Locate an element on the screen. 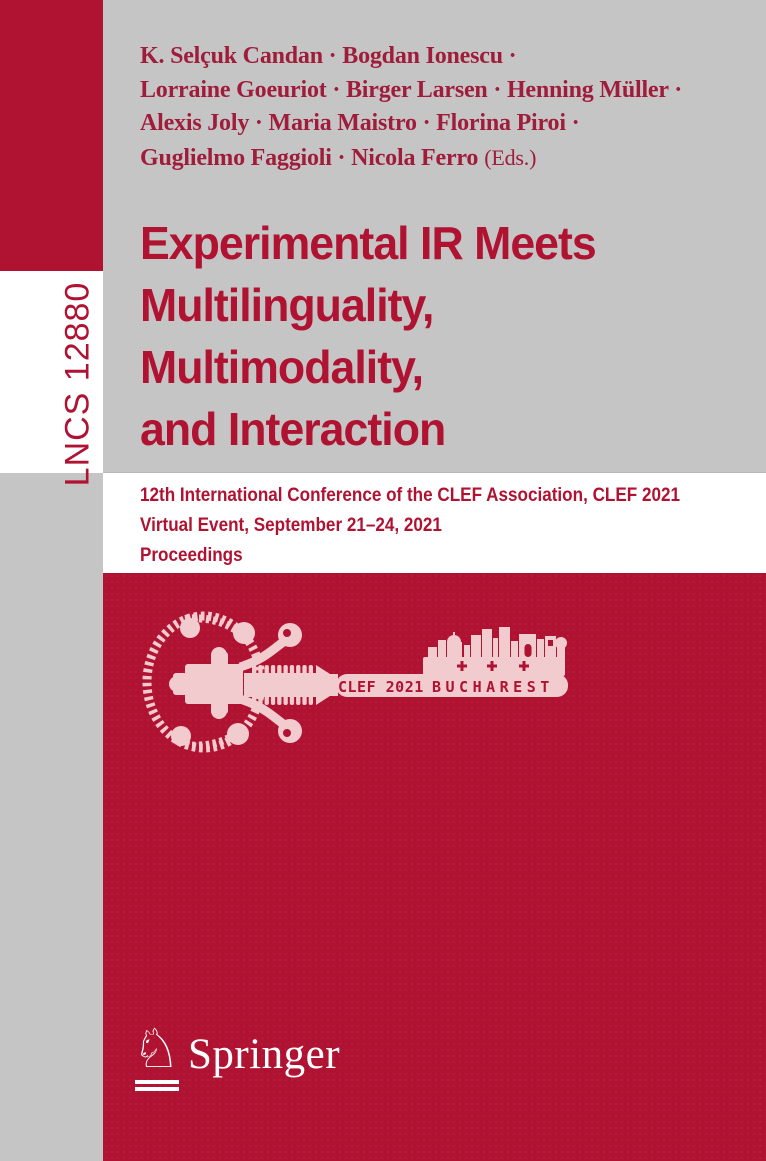 Image resolution: width=766 pixels, height=1161 pixels. key-shaft is located at coordinates (406, 685).